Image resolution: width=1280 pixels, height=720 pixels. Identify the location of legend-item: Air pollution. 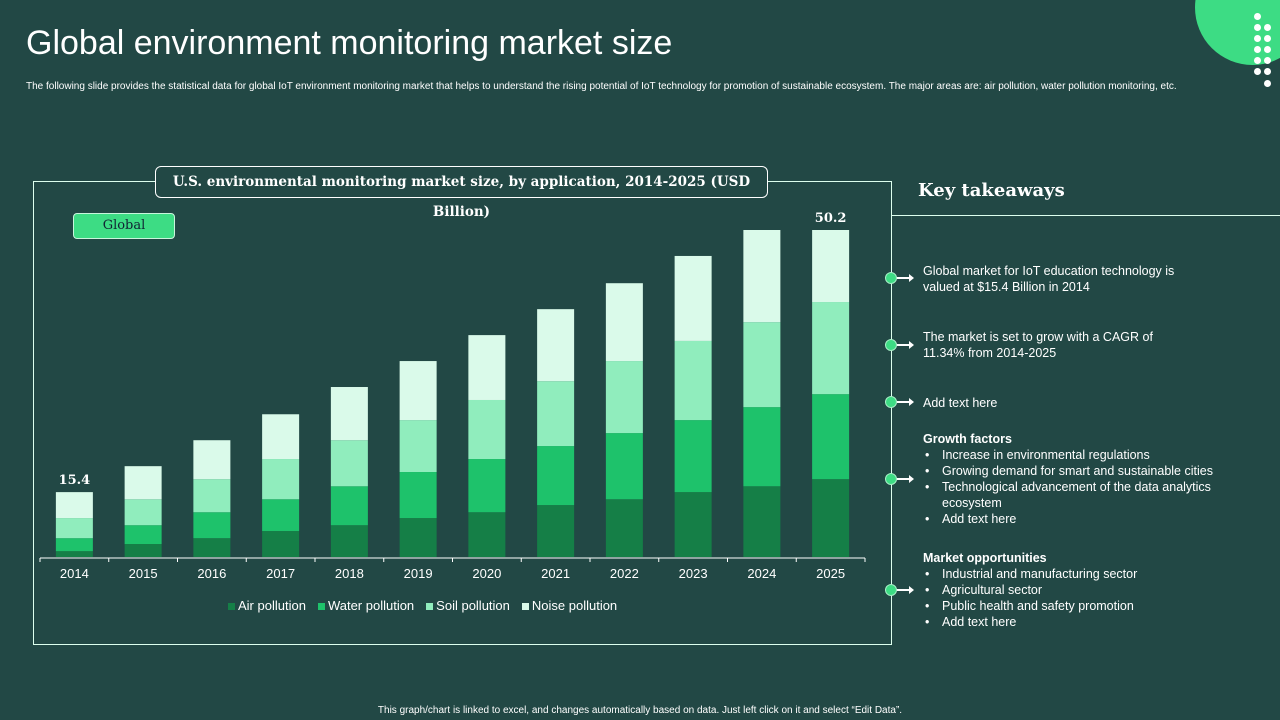
(267, 605).